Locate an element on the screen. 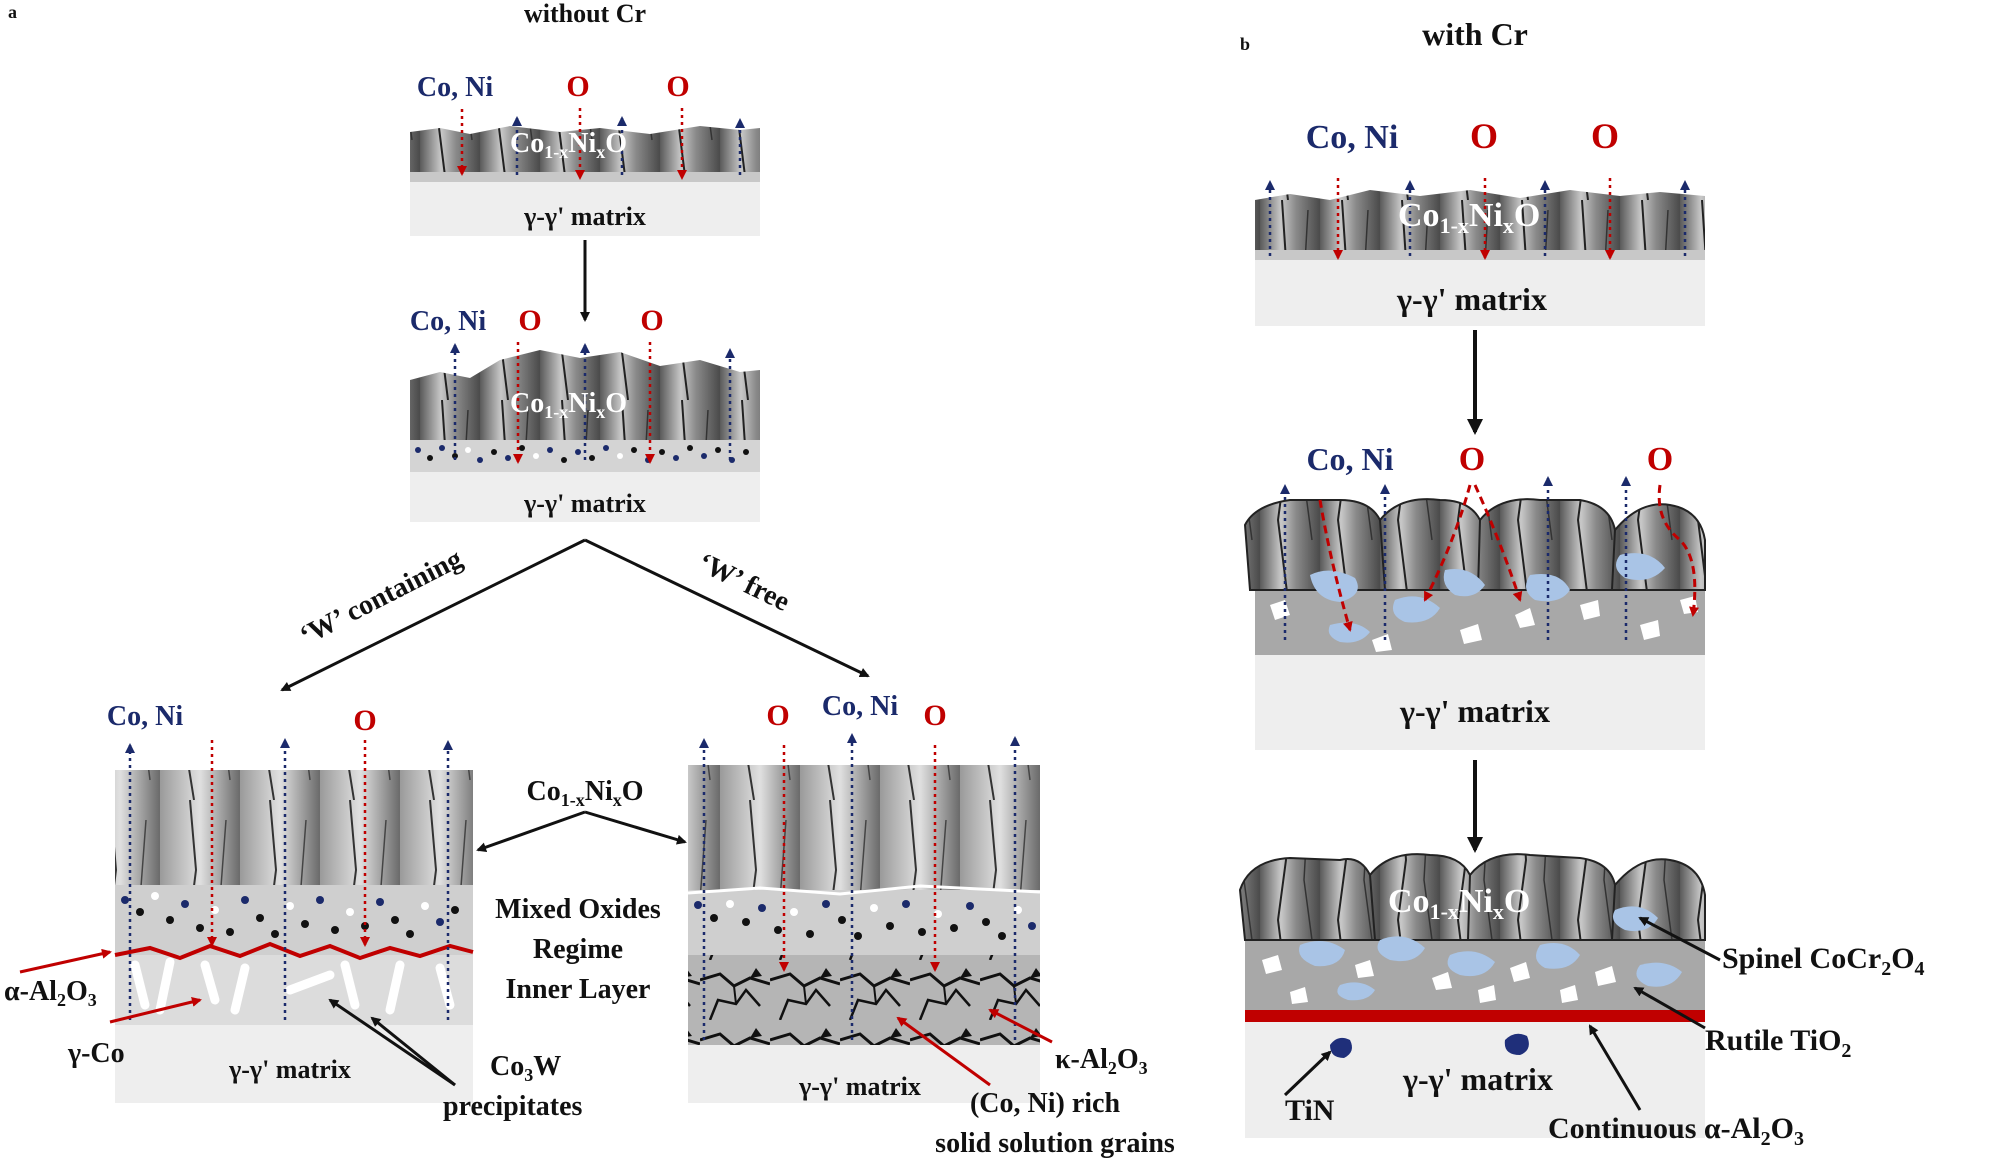 The width and height of the screenshot is (2000, 1161). panel-a-letter: a is located at coordinates (12, 12).